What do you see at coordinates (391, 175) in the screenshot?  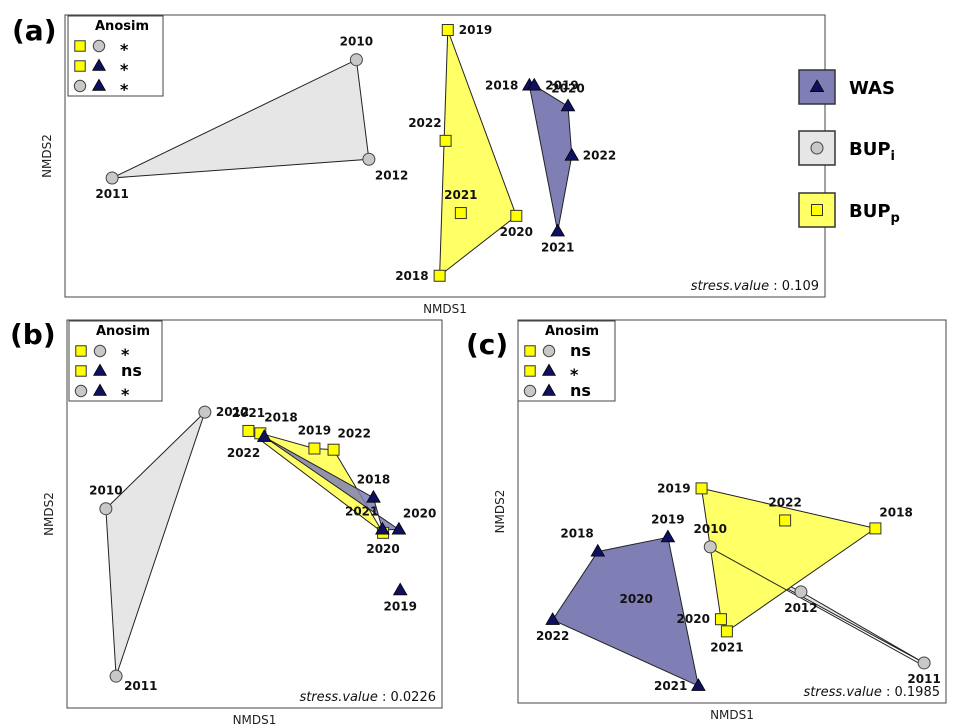 I see `point-label-2012: 2012` at bounding box center [391, 175].